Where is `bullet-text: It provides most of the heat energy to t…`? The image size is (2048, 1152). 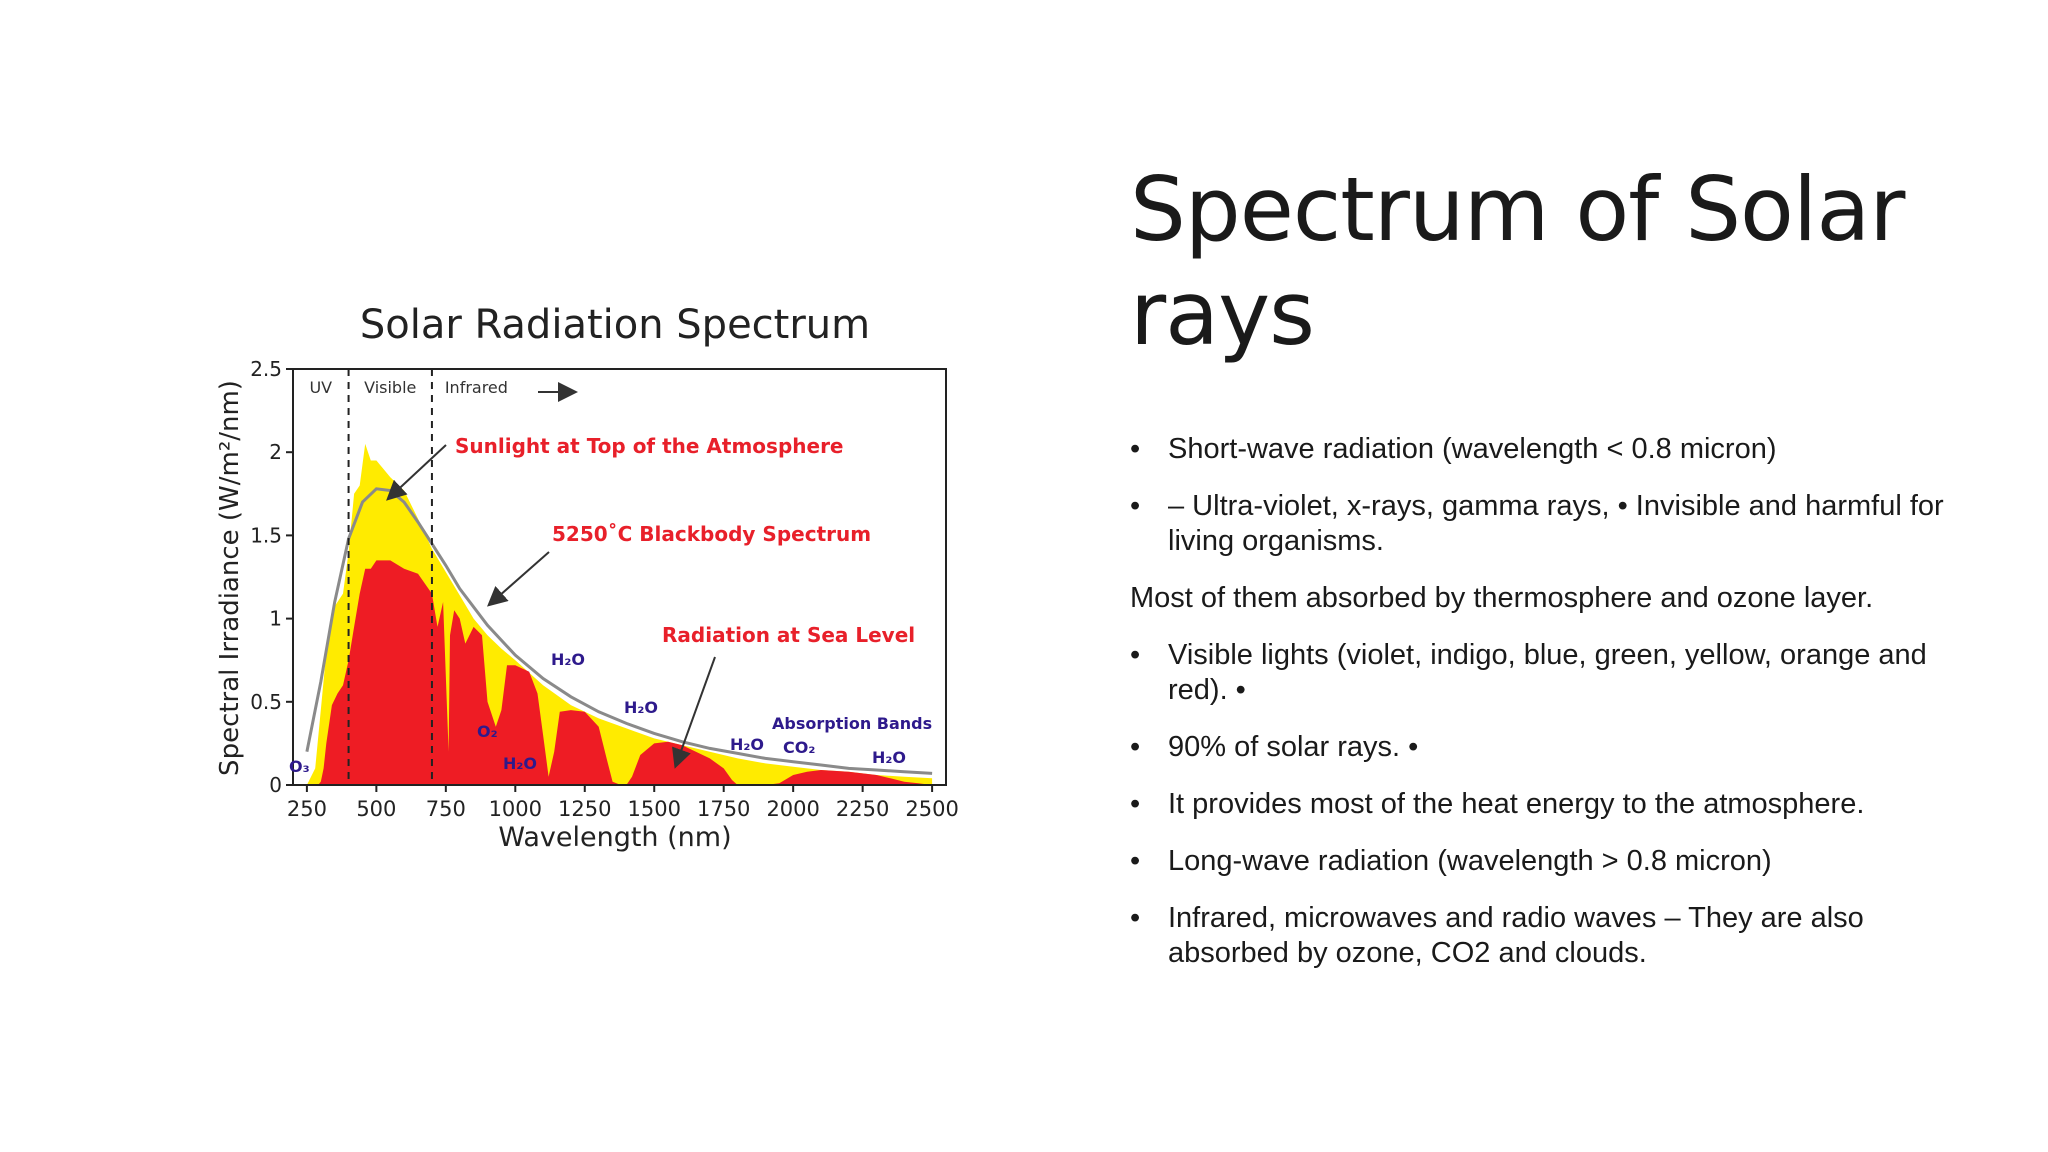
bullet-text: It provides most of the heat energy to t… is located at coordinates (1516, 804).